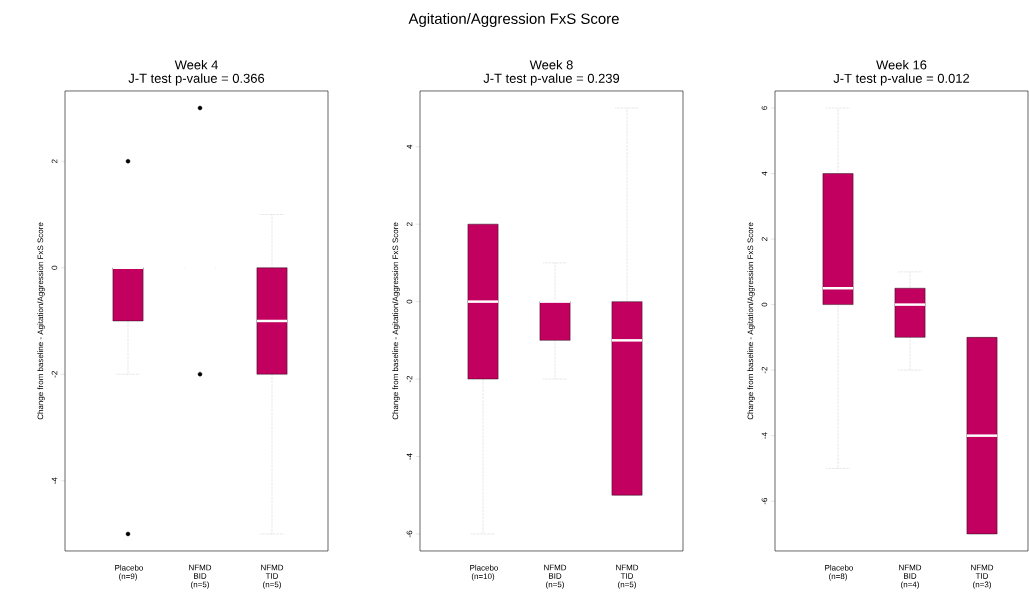 The height and width of the screenshot is (596, 1029). What do you see at coordinates (513, 20) in the screenshot?
I see `text: Agitation/Aggression FxS Score` at bounding box center [513, 20].